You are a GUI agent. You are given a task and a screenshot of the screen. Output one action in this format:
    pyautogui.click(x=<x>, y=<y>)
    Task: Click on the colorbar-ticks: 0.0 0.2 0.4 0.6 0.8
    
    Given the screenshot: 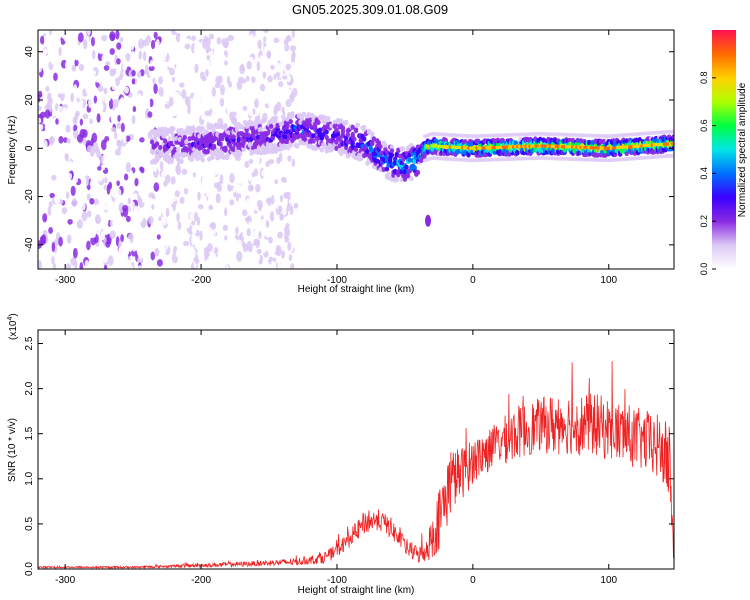 What is the action you would take?
    pyautogui.click(x=707, y=173)
    